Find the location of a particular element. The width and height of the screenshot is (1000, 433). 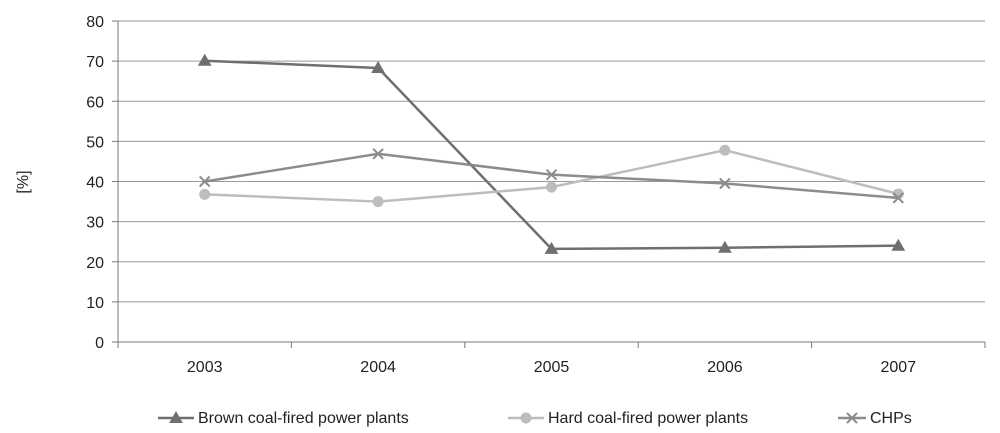

y-tick-label: 10 is located at coordinates (95, 303).